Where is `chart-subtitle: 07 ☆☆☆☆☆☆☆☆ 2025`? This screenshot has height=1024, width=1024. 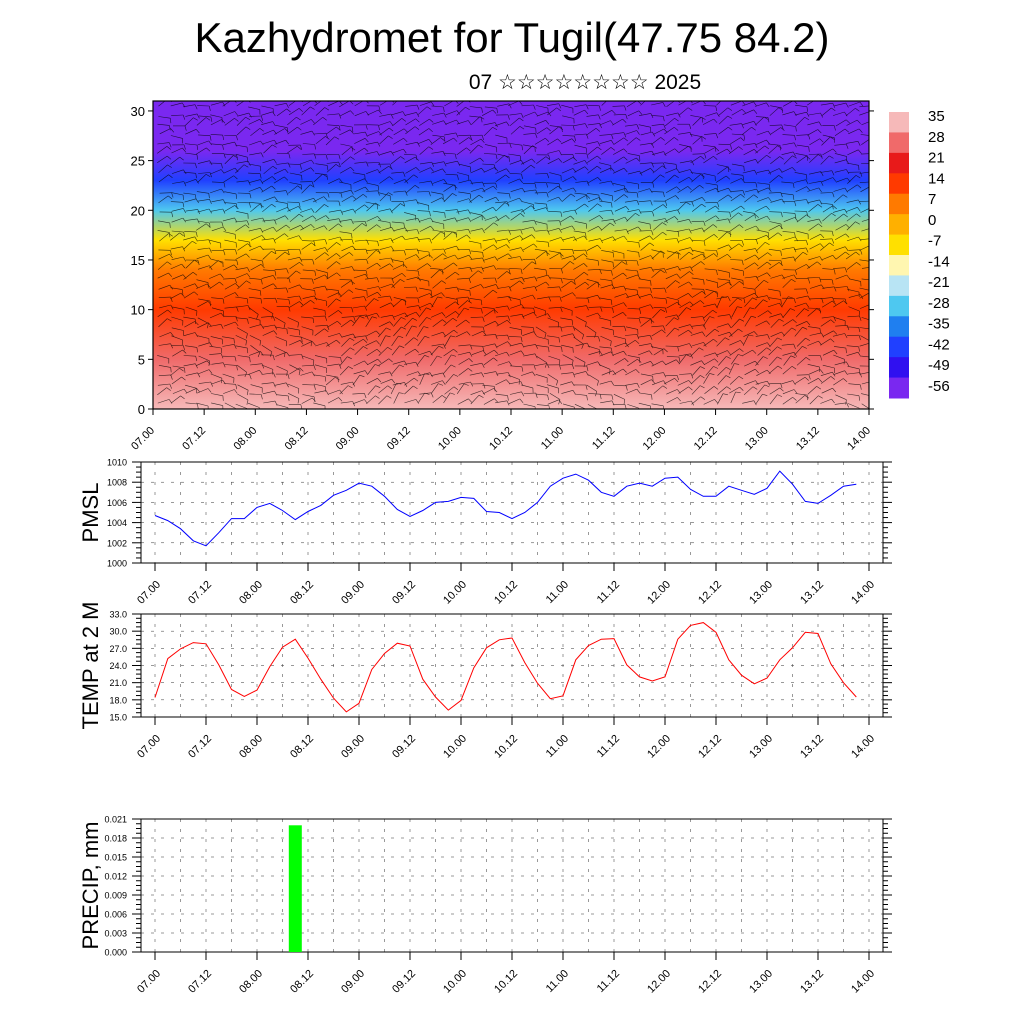 chart-subtitle: 07 ☆☆☆☆☆☆☆☆ 2025 is located at coordinates (585, 82).